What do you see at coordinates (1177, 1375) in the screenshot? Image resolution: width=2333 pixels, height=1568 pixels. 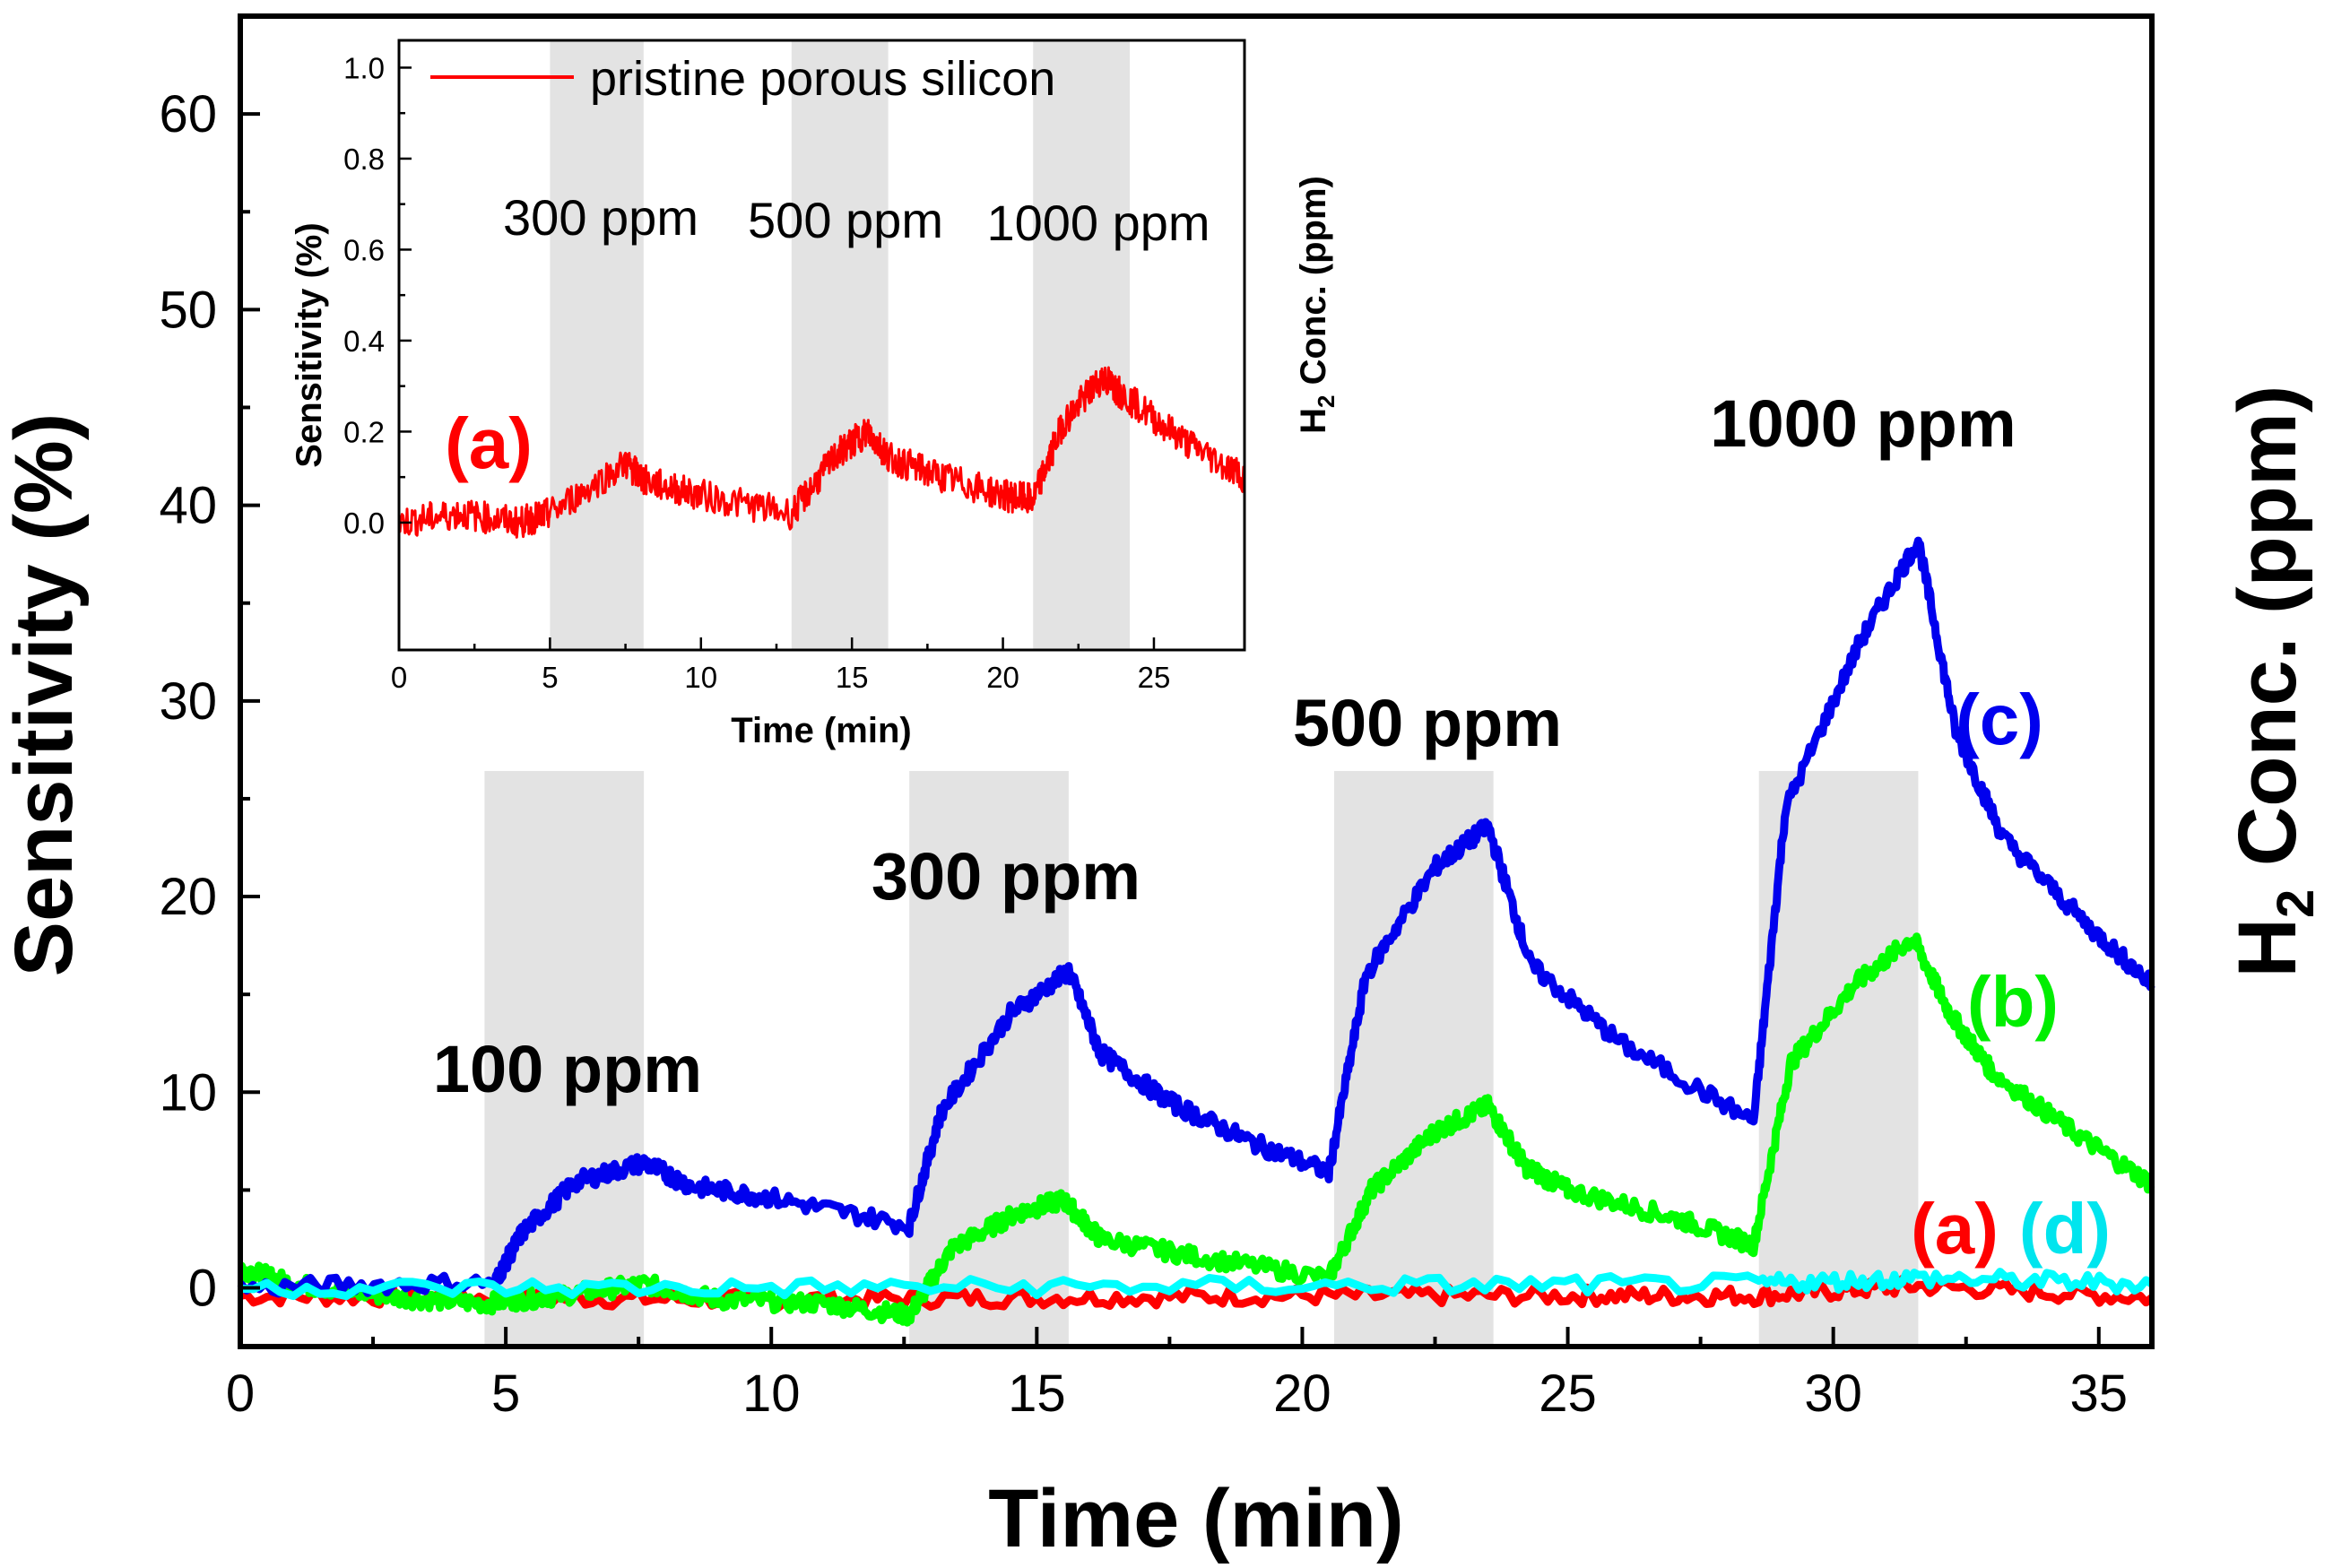 I see `main-x-ticks: 0 5 10 15 20 25 30 35` at bounding box center [1177, 1375].